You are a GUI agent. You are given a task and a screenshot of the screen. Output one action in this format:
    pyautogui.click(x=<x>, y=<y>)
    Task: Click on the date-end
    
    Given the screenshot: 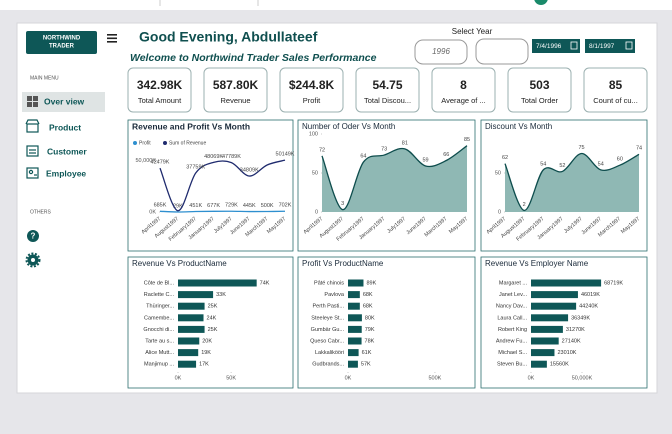 What is the action you would take?
    pyautogui.click(x=610, y=46)
    